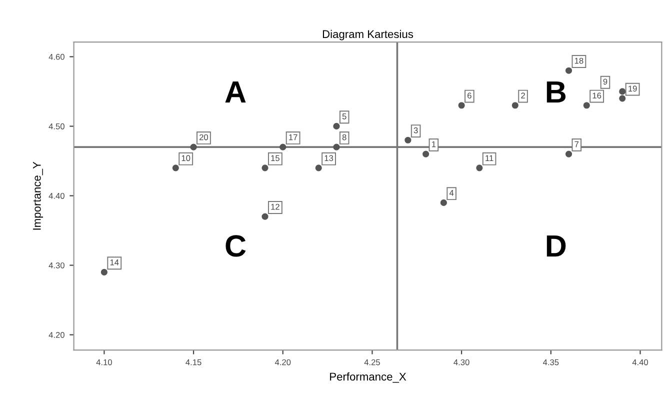  Describe the element at coordinates (204, 137) in the screenshot. I see `text: 20` at that location.